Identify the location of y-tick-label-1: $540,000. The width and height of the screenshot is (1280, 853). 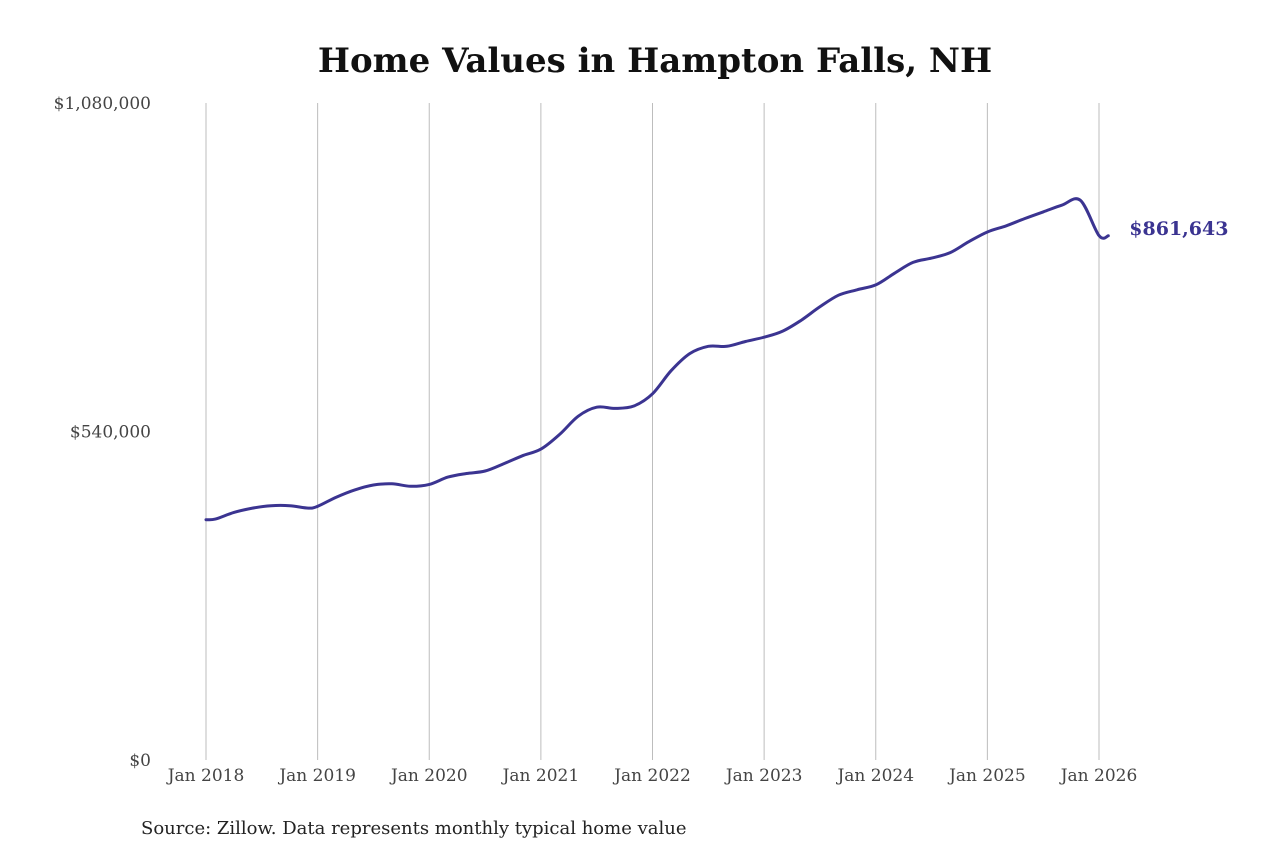
(110, 433).